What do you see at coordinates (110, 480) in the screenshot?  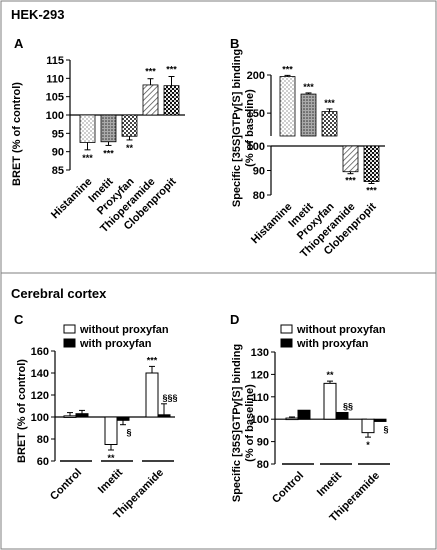 I see `x-tick-label-c-1: Imetit` at bounding box center [110, 480].